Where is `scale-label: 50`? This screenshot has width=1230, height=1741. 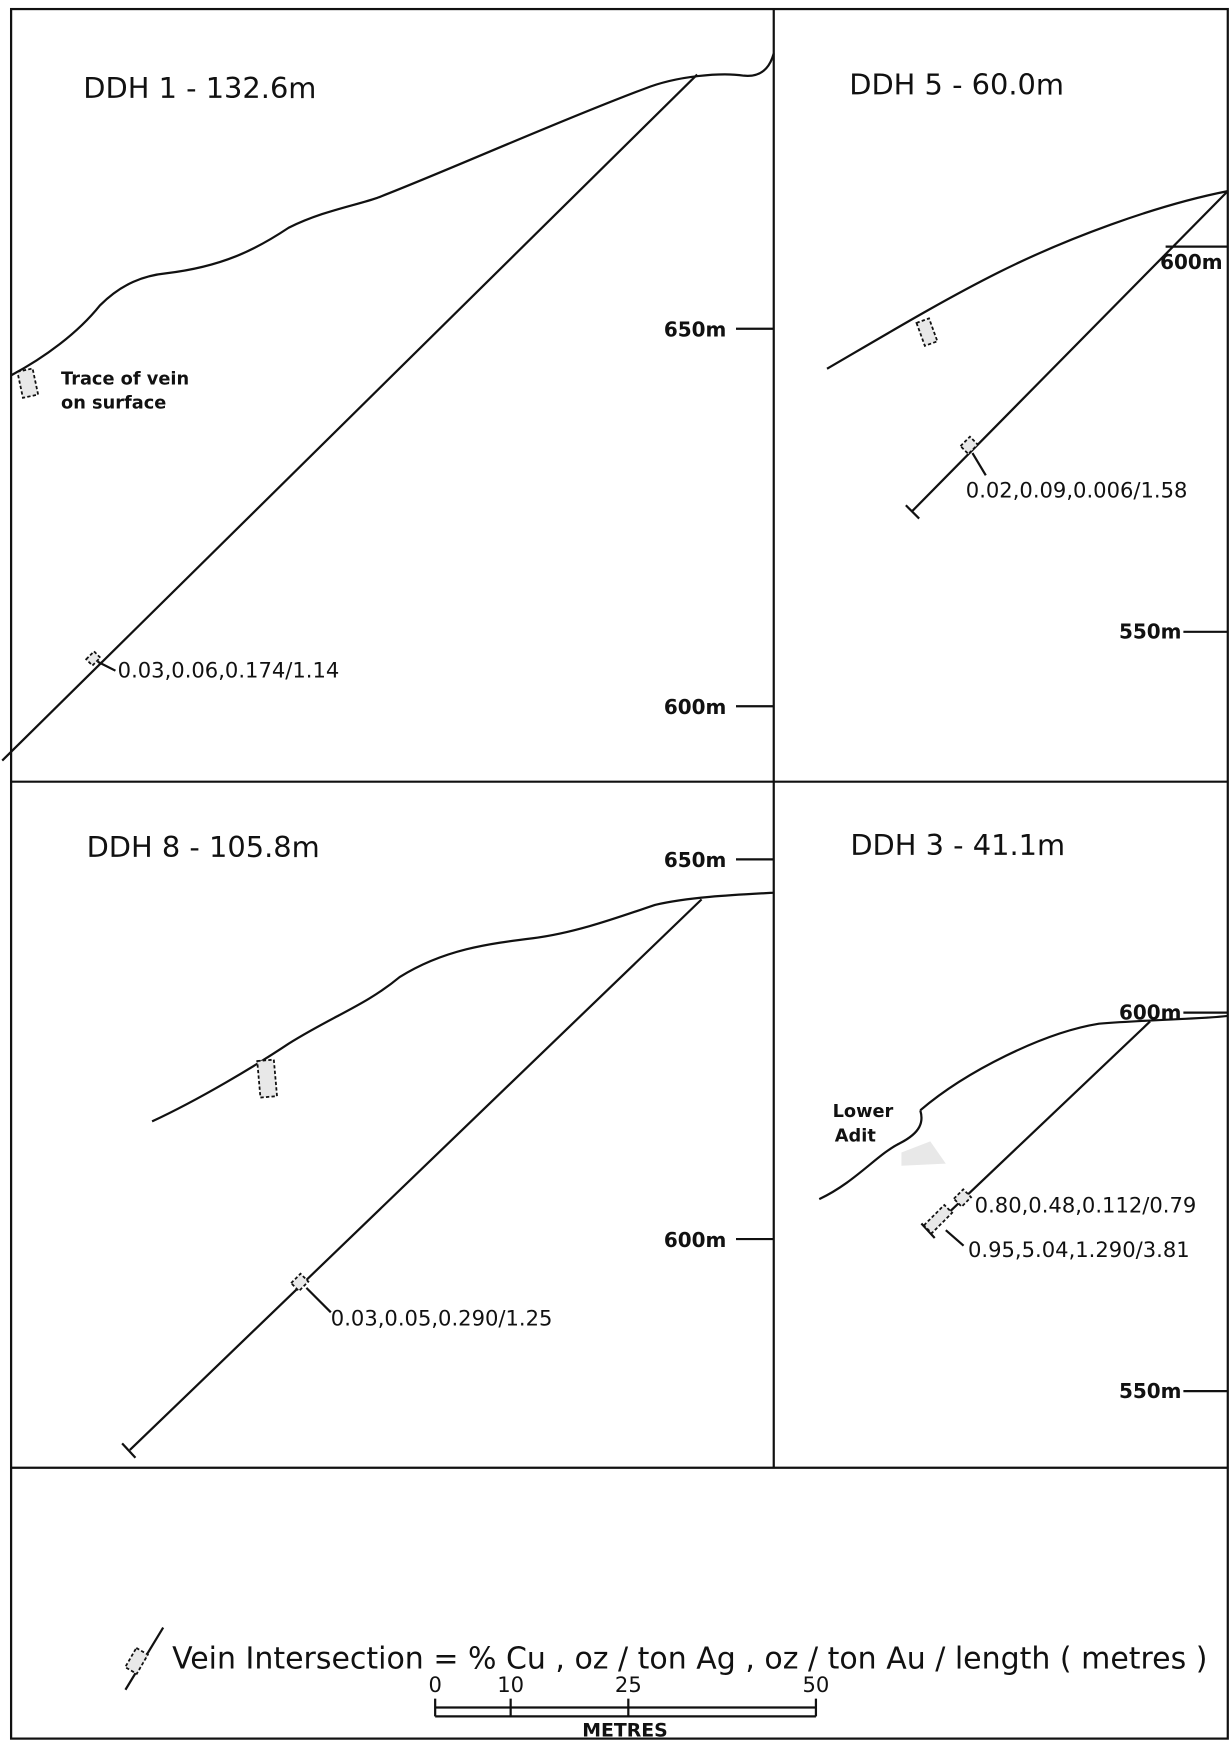 scale-label: 50 is located at coordinates (816, 1684).